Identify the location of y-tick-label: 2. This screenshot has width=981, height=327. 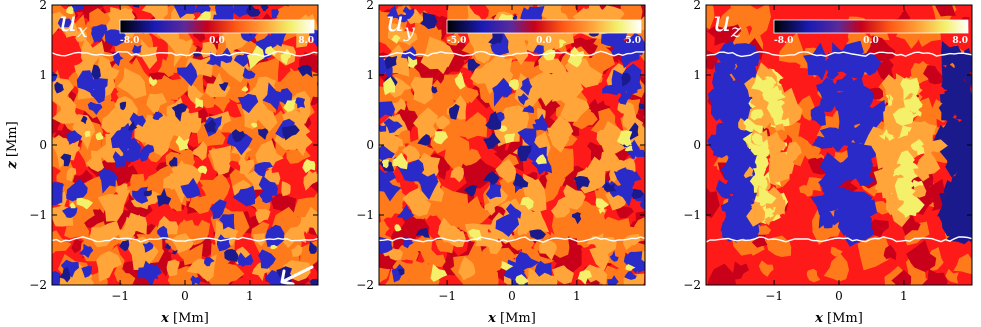
(370, 6).